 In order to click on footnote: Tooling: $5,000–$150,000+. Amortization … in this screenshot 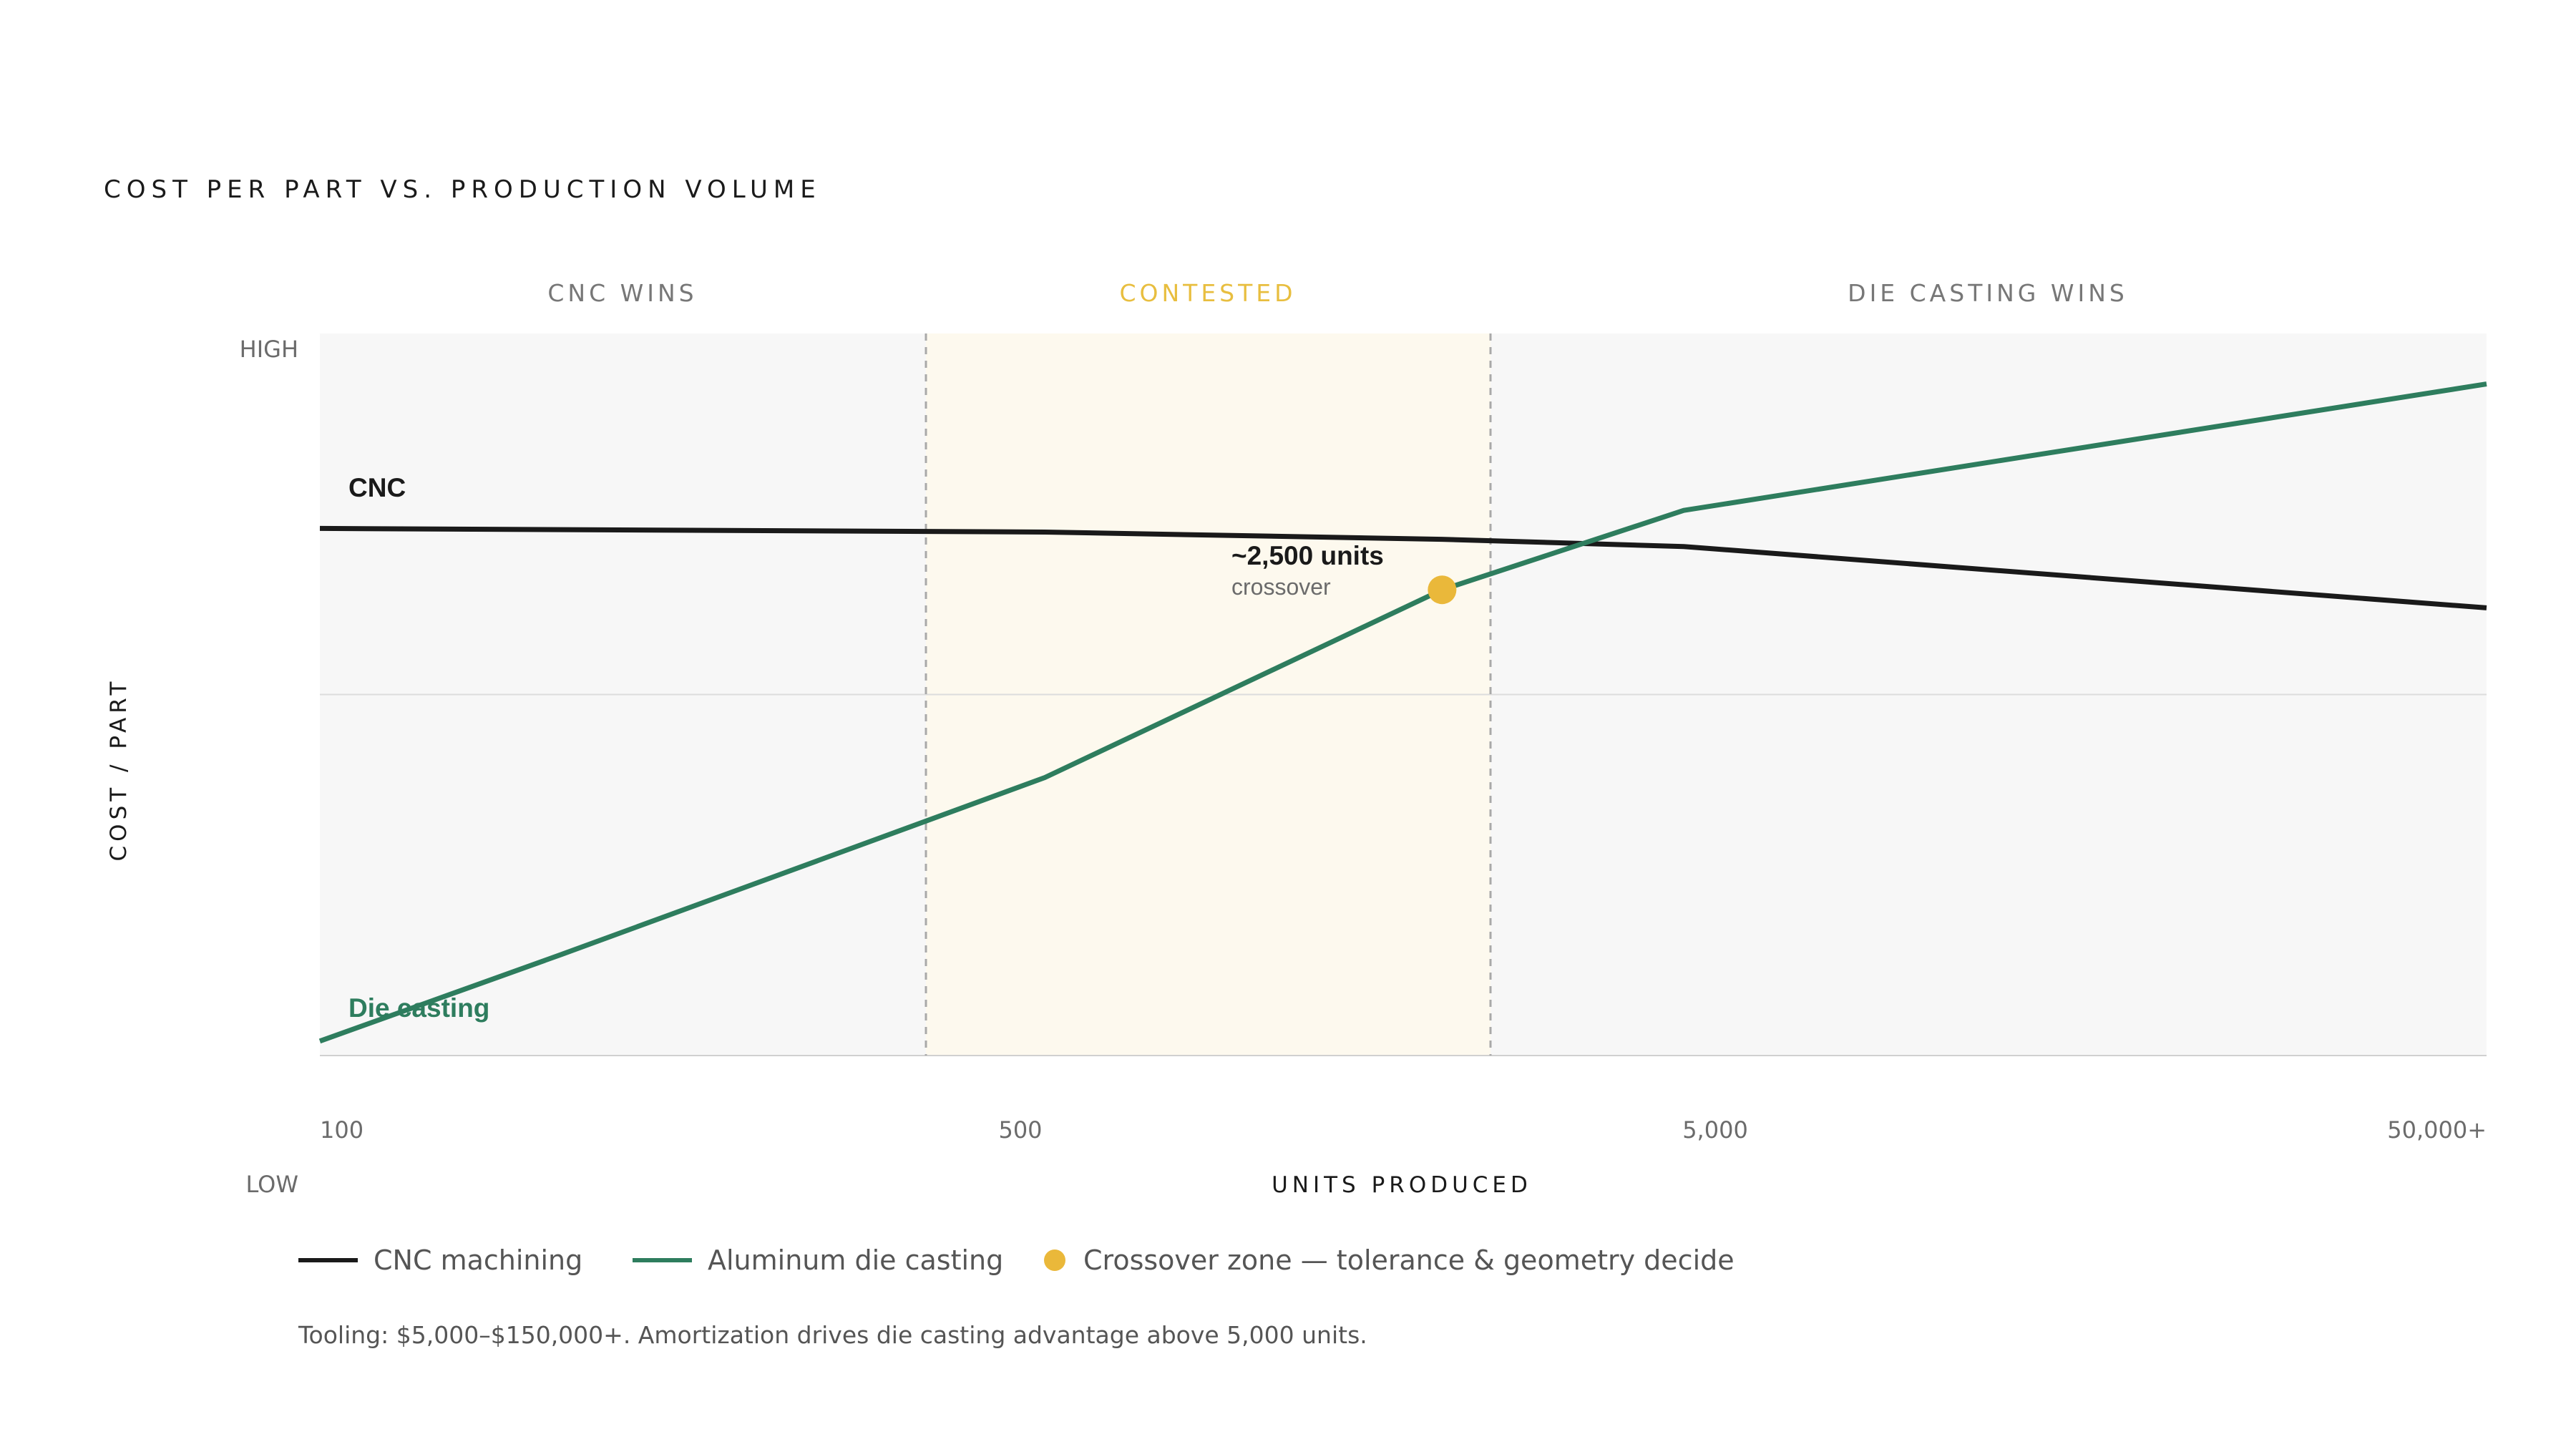, I will do `click(832, 1335)`.